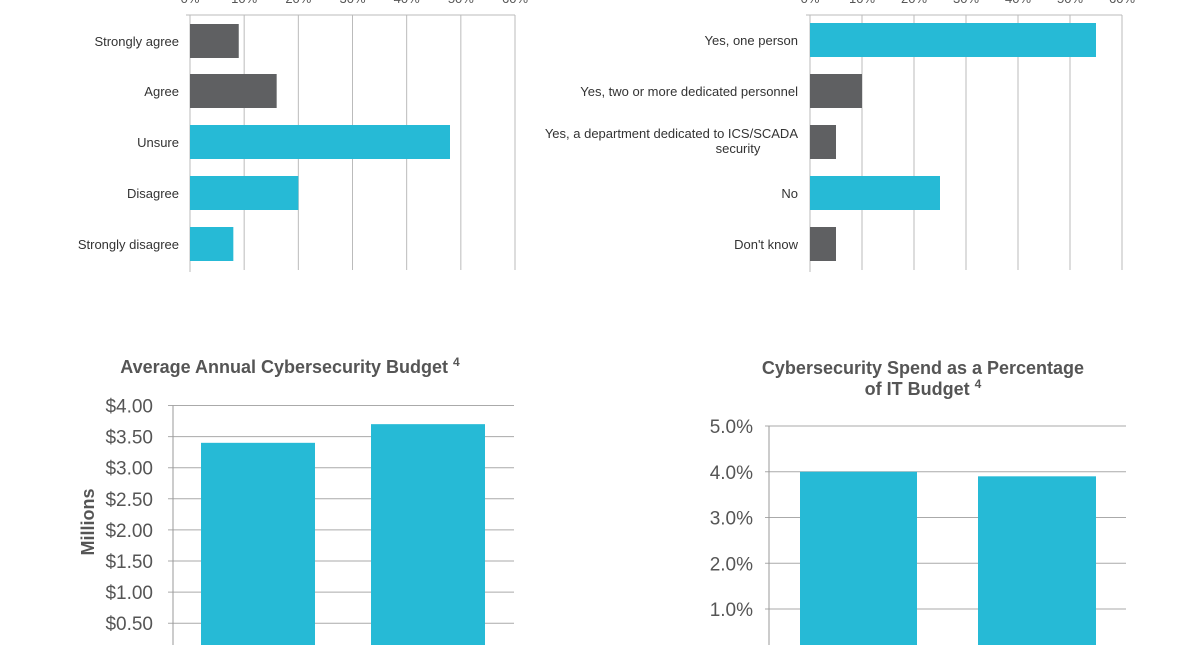 The width and height of the screenshot is (1188, 645). What do you see at coordinates (88, 522) in the screenshot?
I see `budget-ylabel: Millions` at bounding box center [88, 522].